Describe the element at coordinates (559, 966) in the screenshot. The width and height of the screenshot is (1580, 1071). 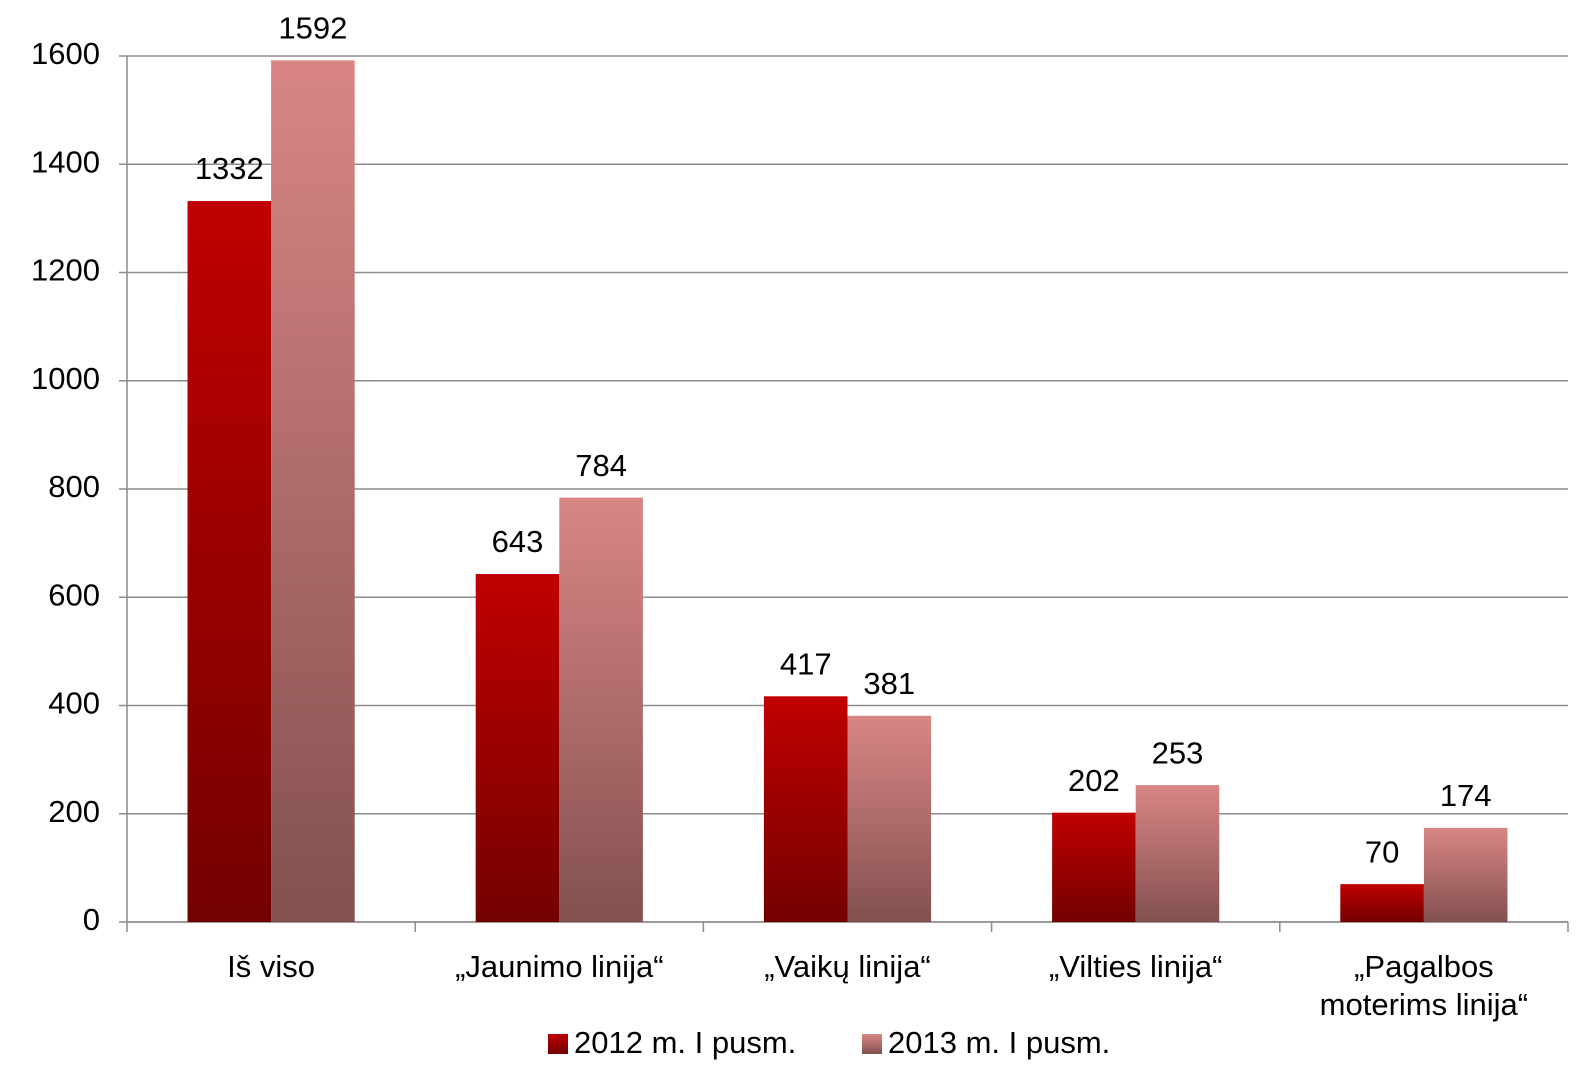
I see `x-tick-label: „Jaunimo linija“` at that location.